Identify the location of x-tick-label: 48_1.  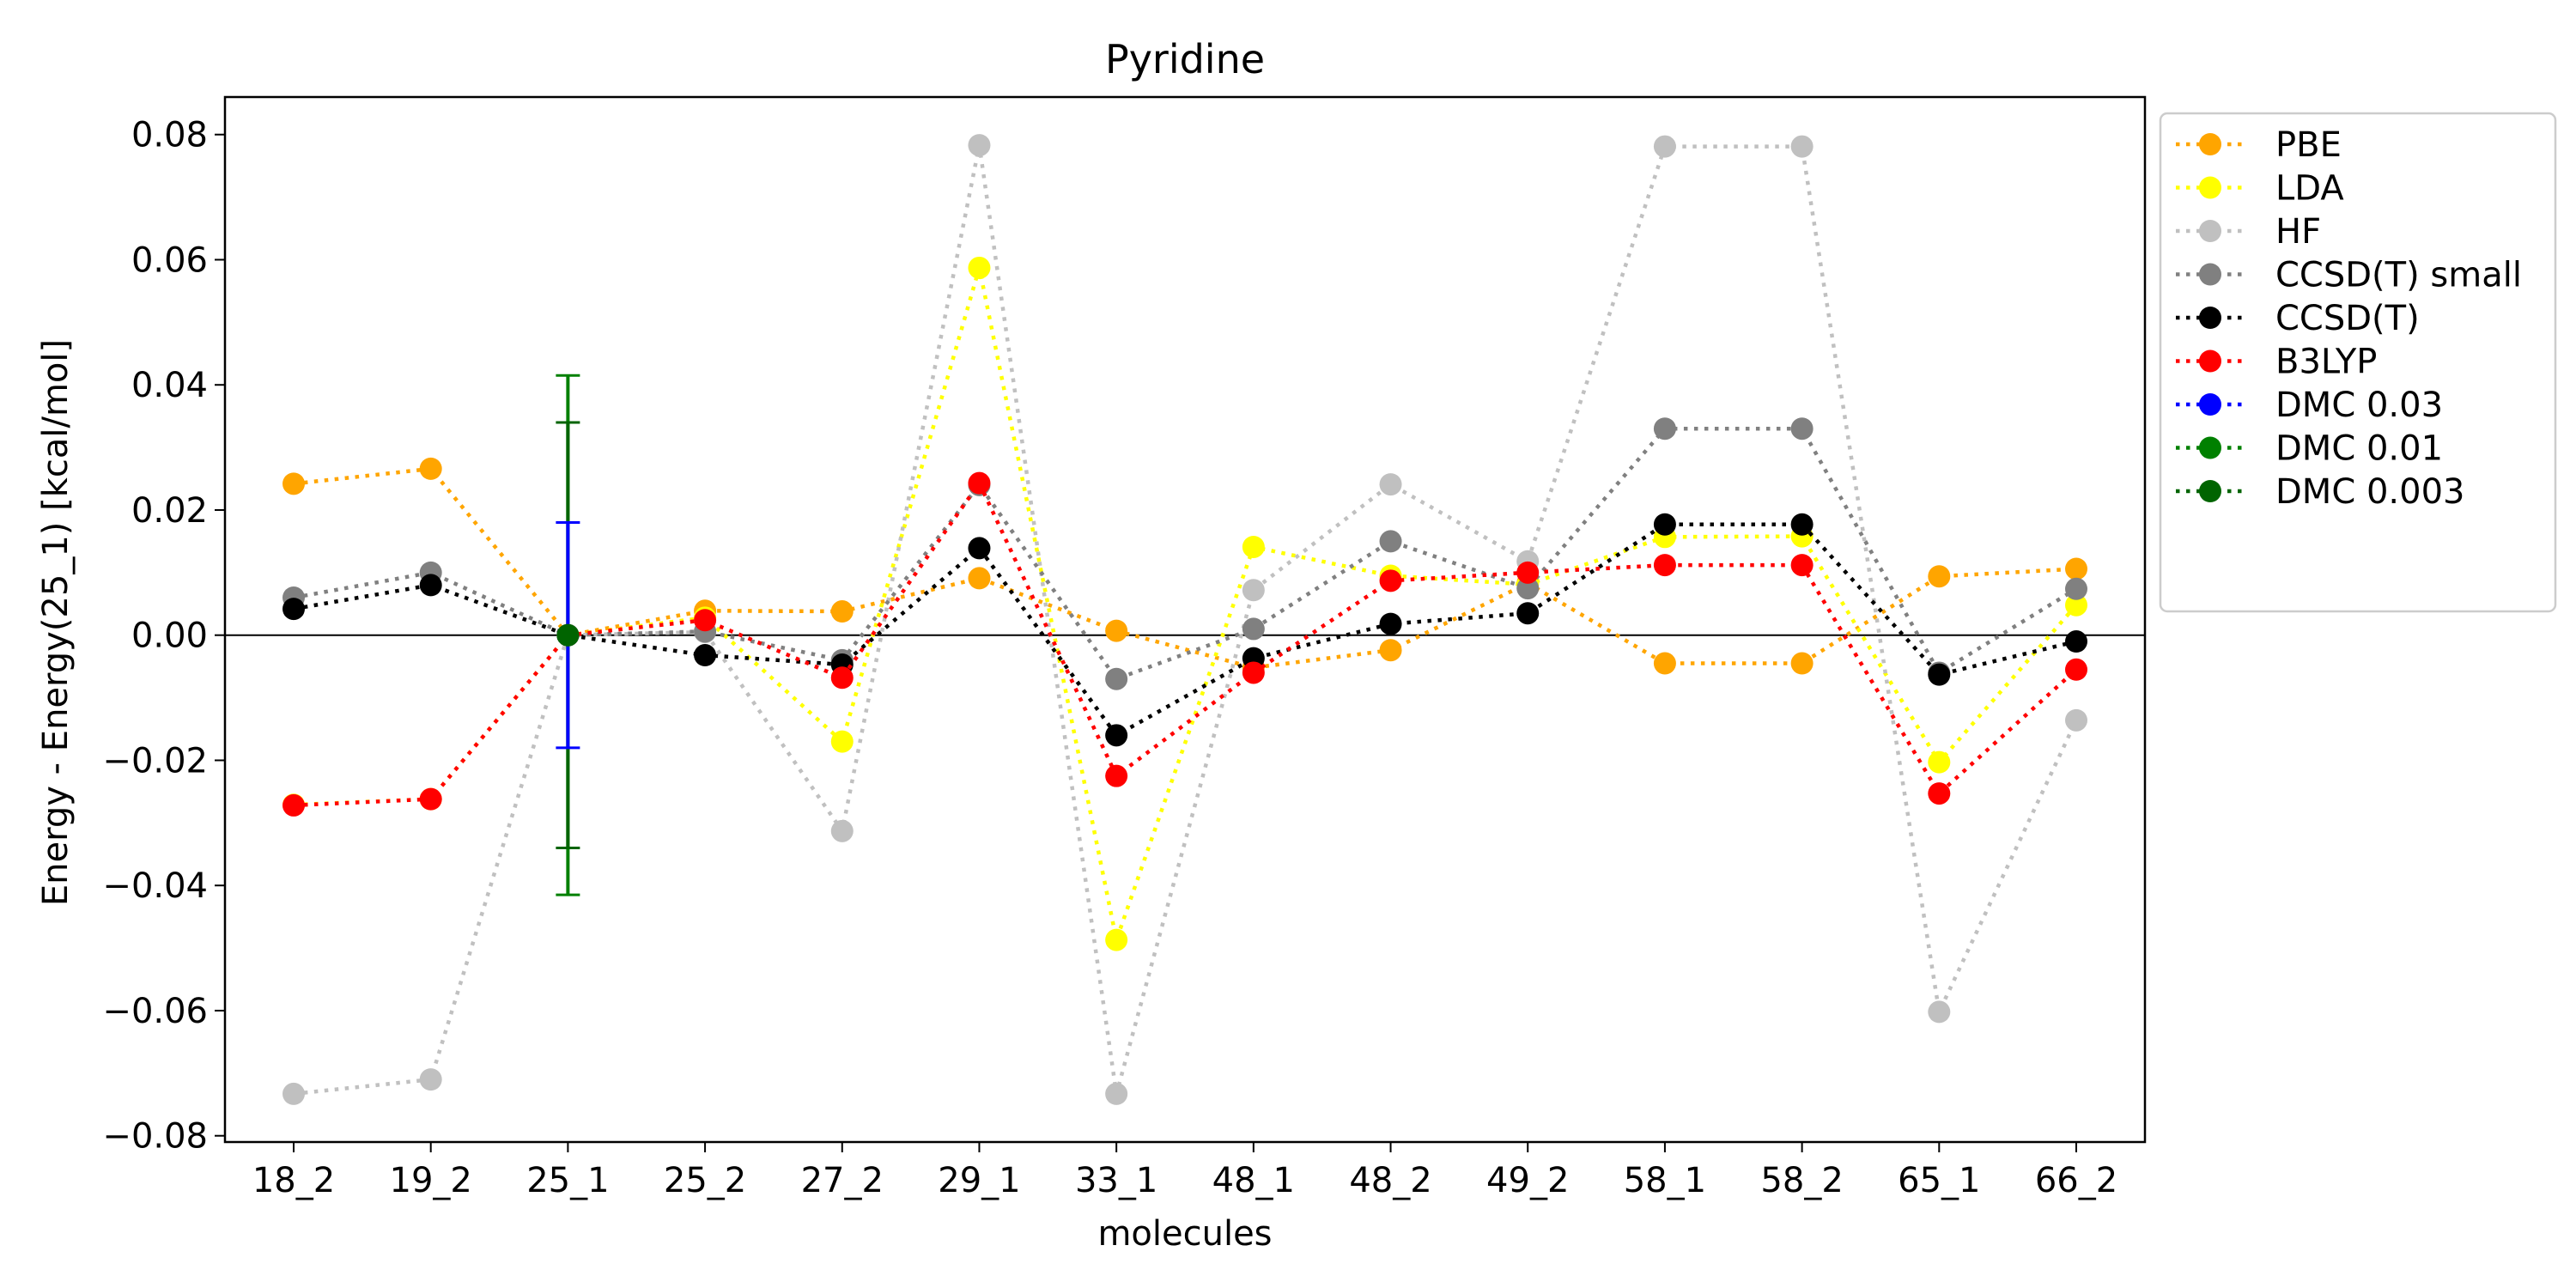
(1254, 1180).